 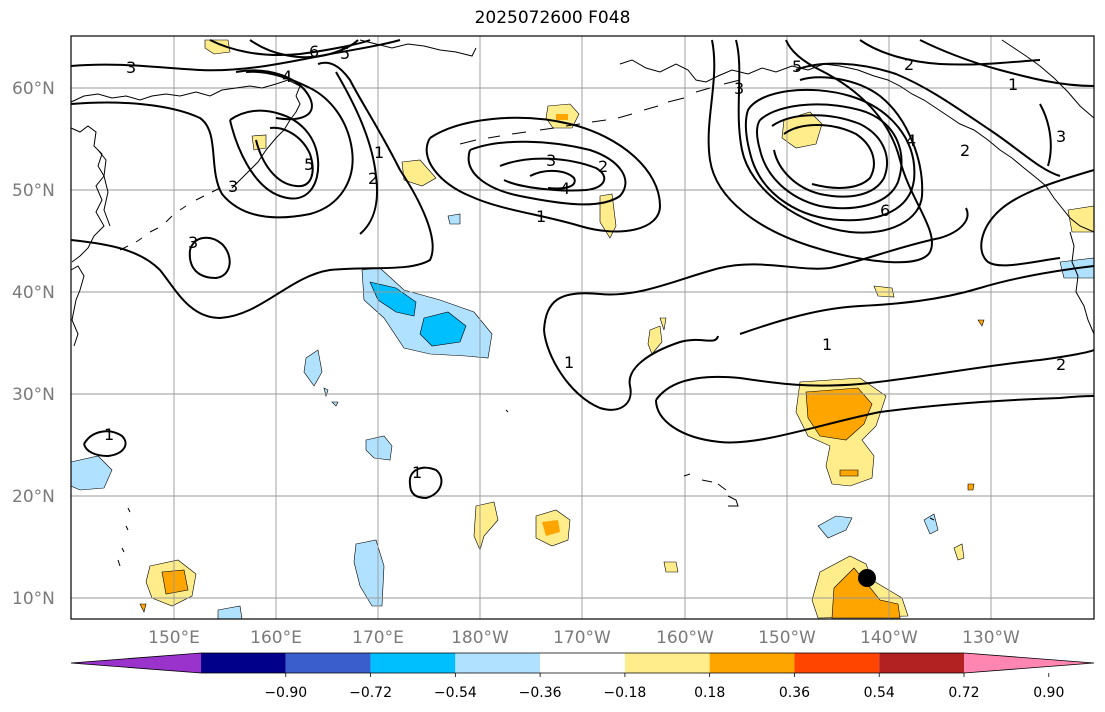 I want to click on lon-label: 140°W, so click(x=889, y=638).